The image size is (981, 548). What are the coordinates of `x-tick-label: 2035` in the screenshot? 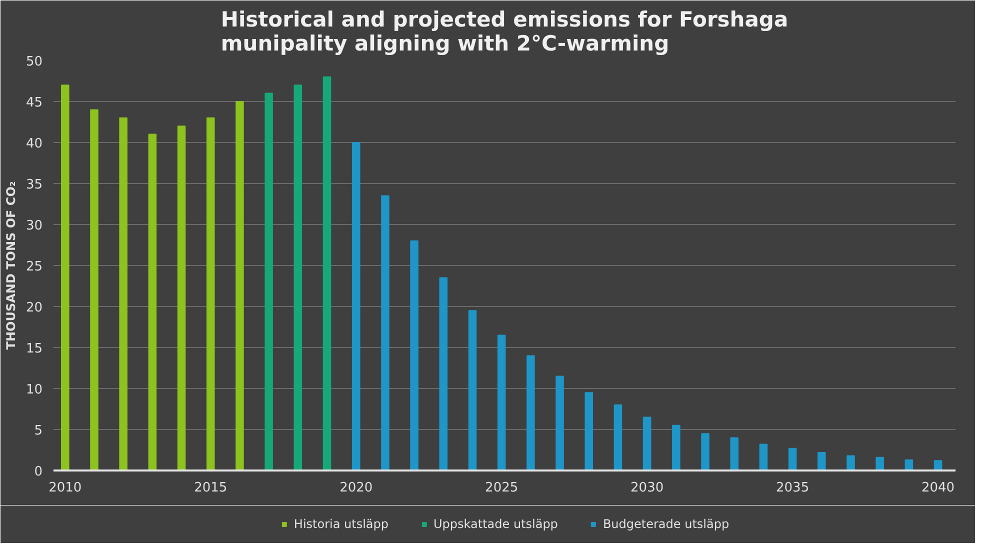 It's located at (793, 488).